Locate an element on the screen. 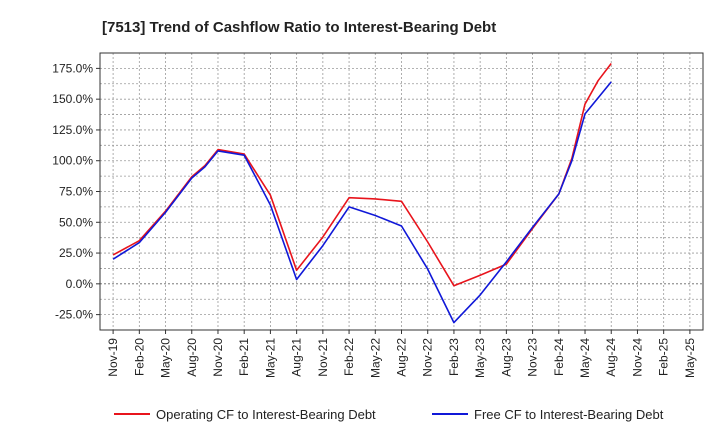 The width and height of the screenshot is (720, 440). x-tick-label: May-23 is located at coordinates (480, 358).